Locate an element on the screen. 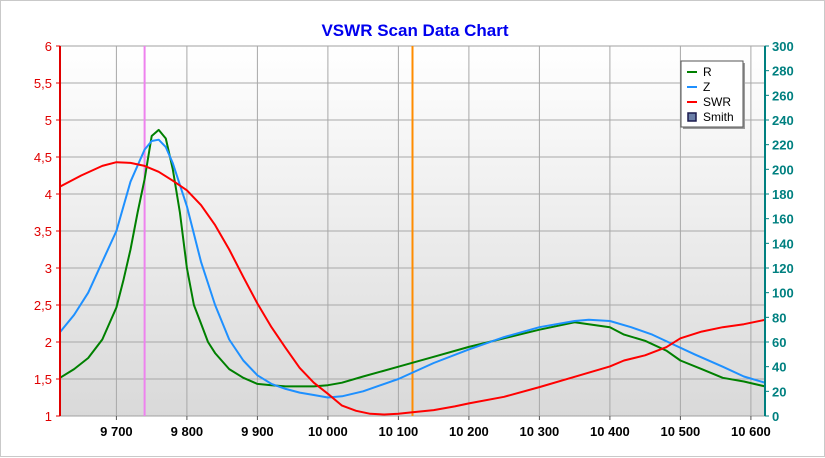 This screenshot has height=458, width=825. left-tick-label: 5 is located at coordinates (48, 120).